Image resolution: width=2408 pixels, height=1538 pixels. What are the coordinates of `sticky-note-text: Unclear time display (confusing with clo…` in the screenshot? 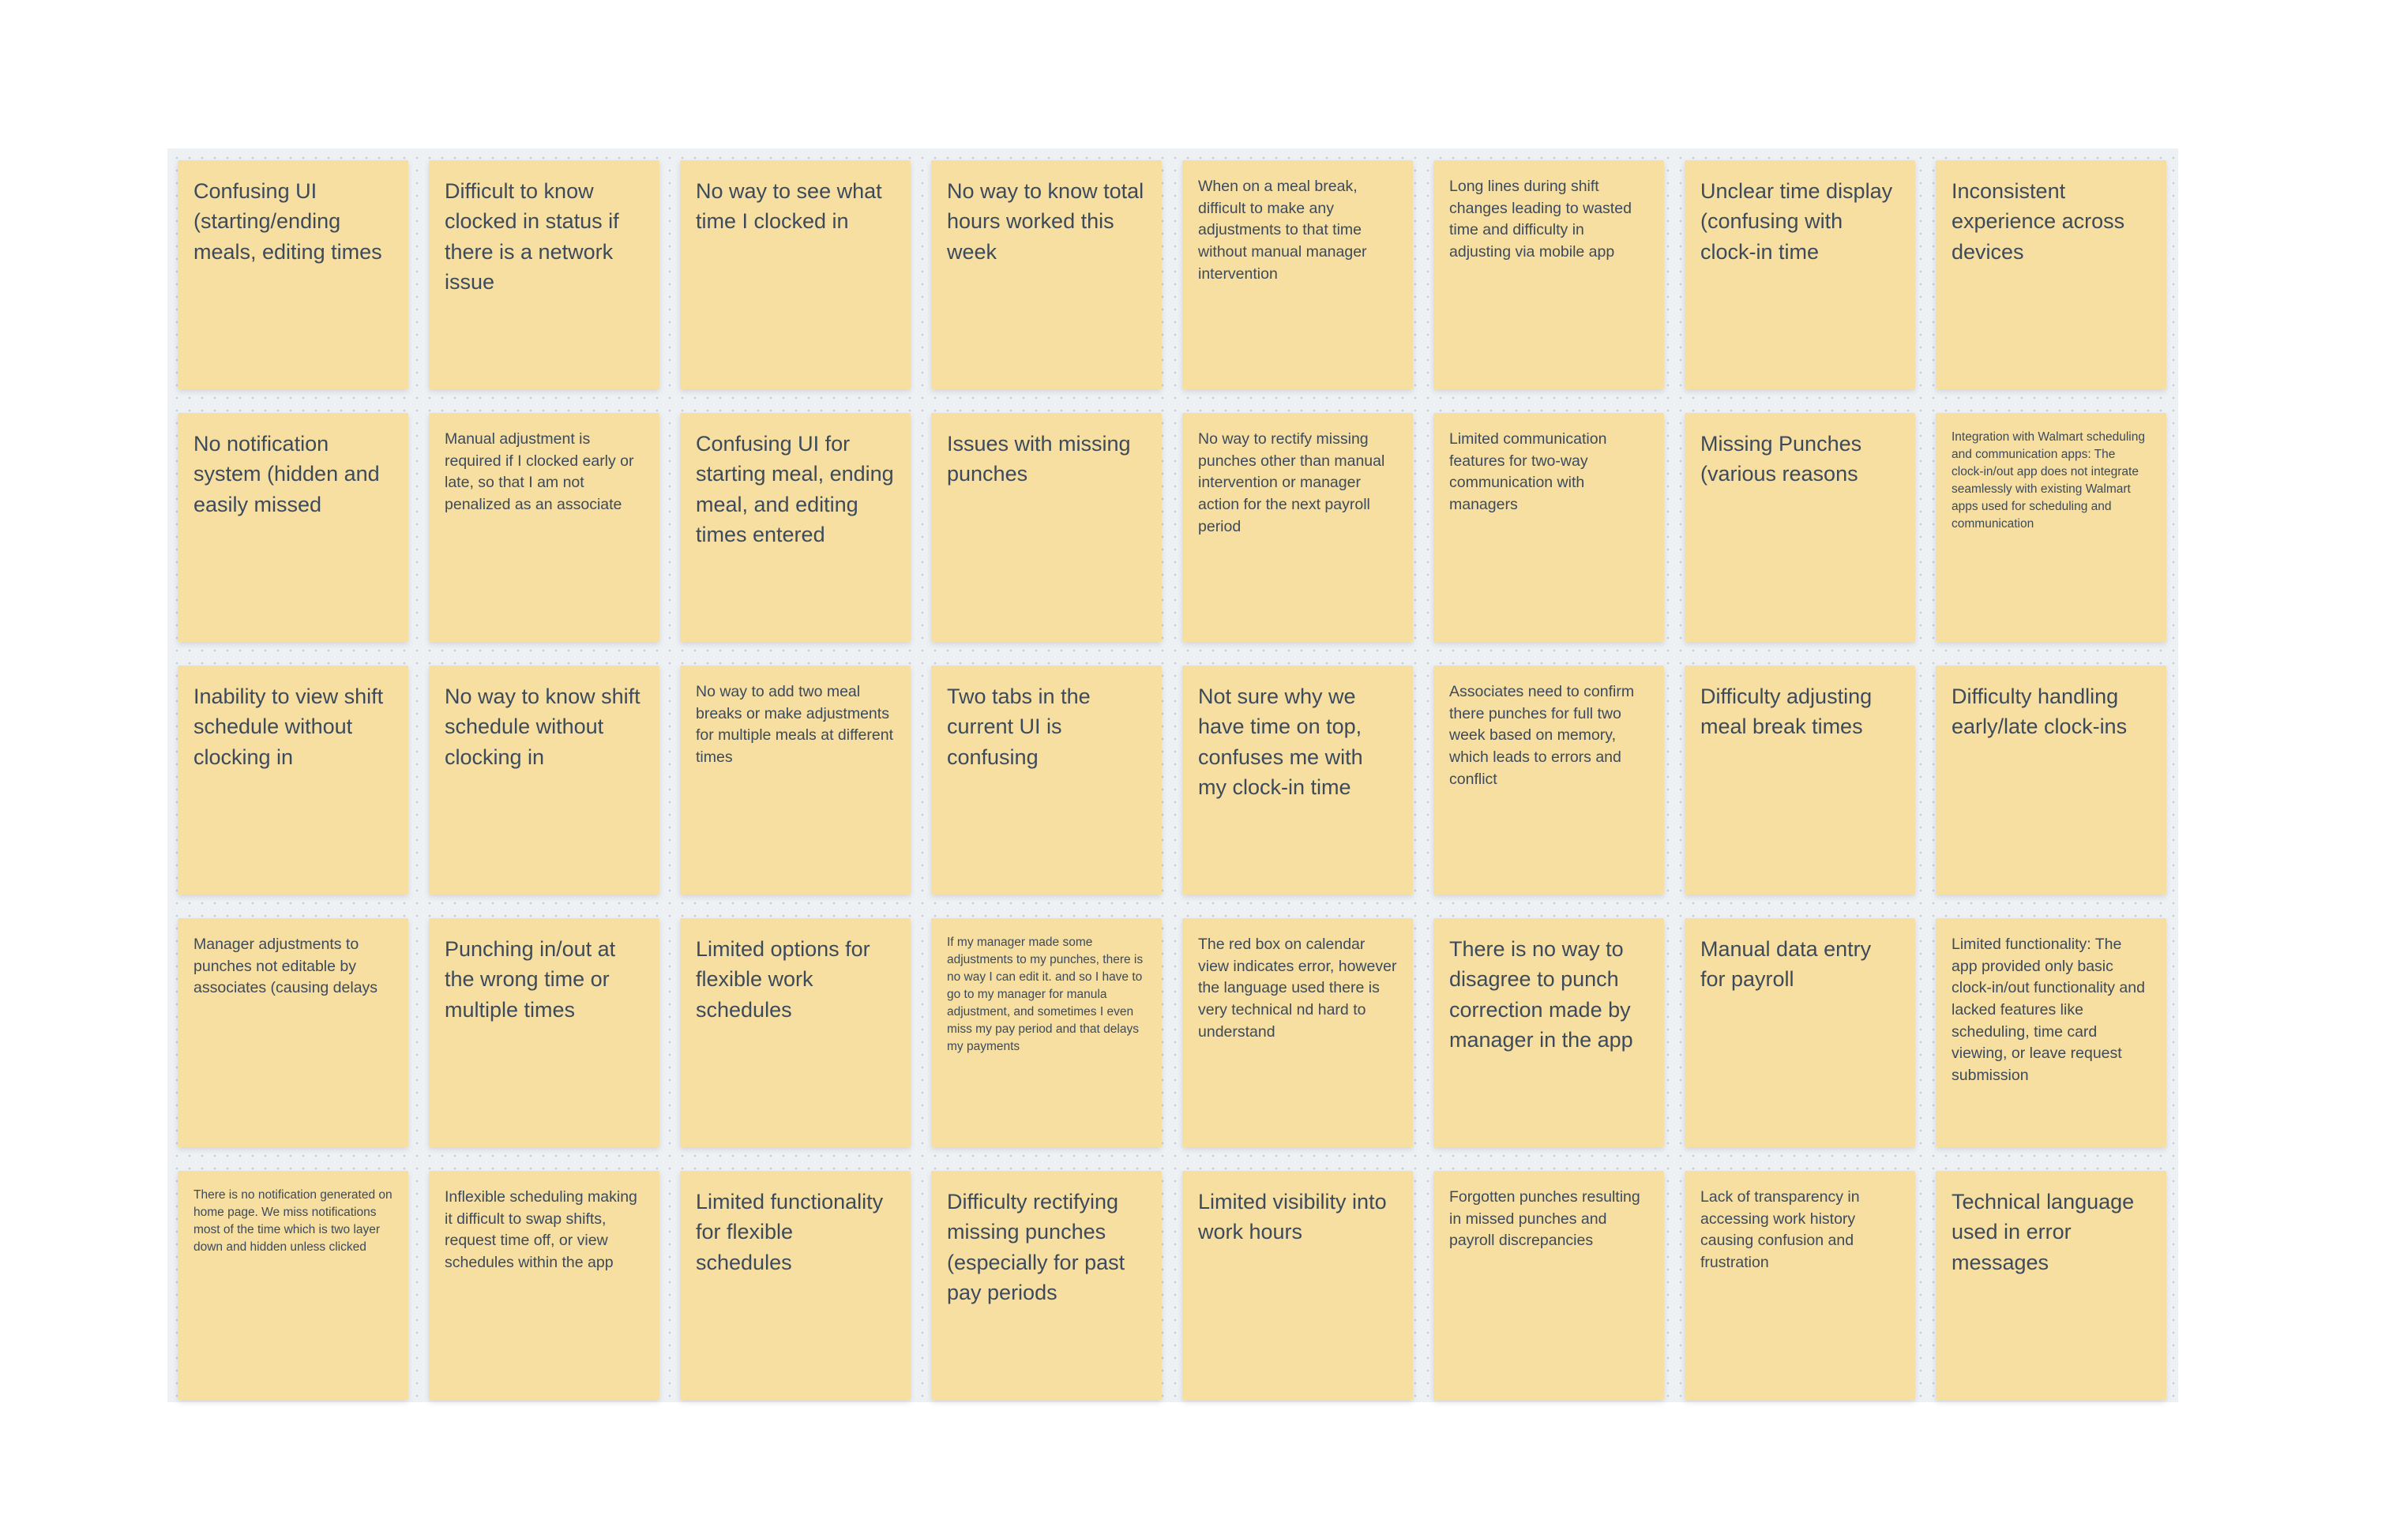 It's located at (1797, 221).